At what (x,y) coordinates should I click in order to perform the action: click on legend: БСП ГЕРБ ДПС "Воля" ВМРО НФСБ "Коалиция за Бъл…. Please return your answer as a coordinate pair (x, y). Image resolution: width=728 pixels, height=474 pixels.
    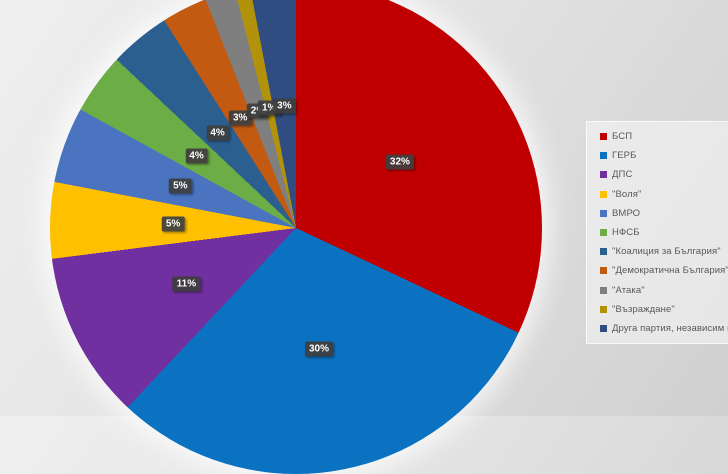
    Looking at the image, I should click on (657, 233).